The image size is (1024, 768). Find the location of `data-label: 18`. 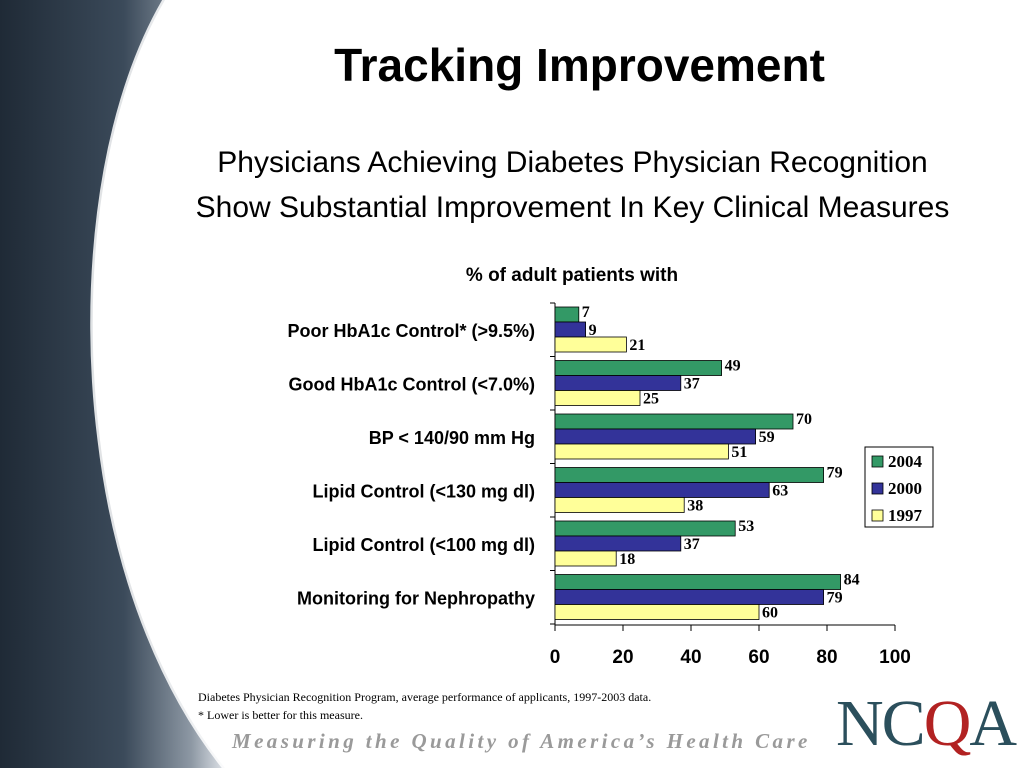

data-label: 18 is located at coordinates (627, 559).